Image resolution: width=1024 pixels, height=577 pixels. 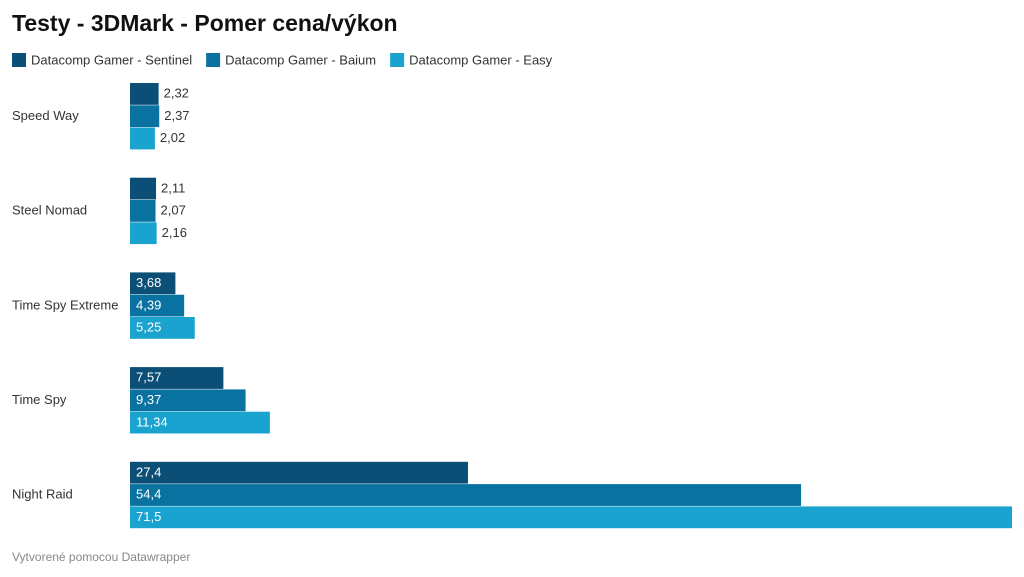 What do you see at coordinates (148, 377) in the screenshot?
I see `value-label: 7,57` at bounding box center [148, 377].